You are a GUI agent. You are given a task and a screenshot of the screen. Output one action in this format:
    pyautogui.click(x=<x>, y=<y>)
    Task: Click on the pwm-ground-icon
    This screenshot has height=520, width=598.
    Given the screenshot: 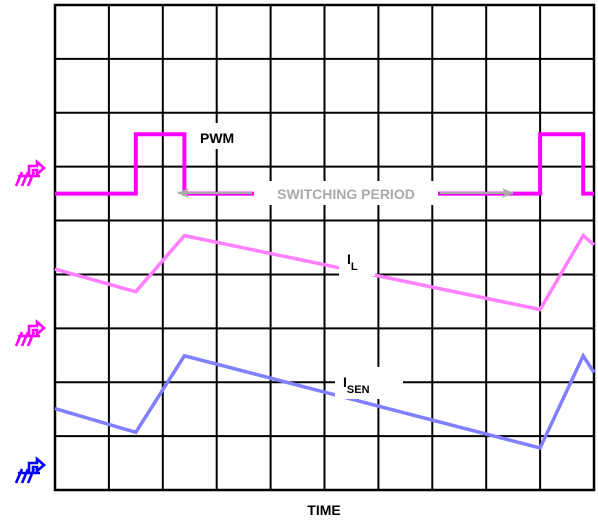 What is the action you would take?
    pyautogui.click(x=30, y=173)
    